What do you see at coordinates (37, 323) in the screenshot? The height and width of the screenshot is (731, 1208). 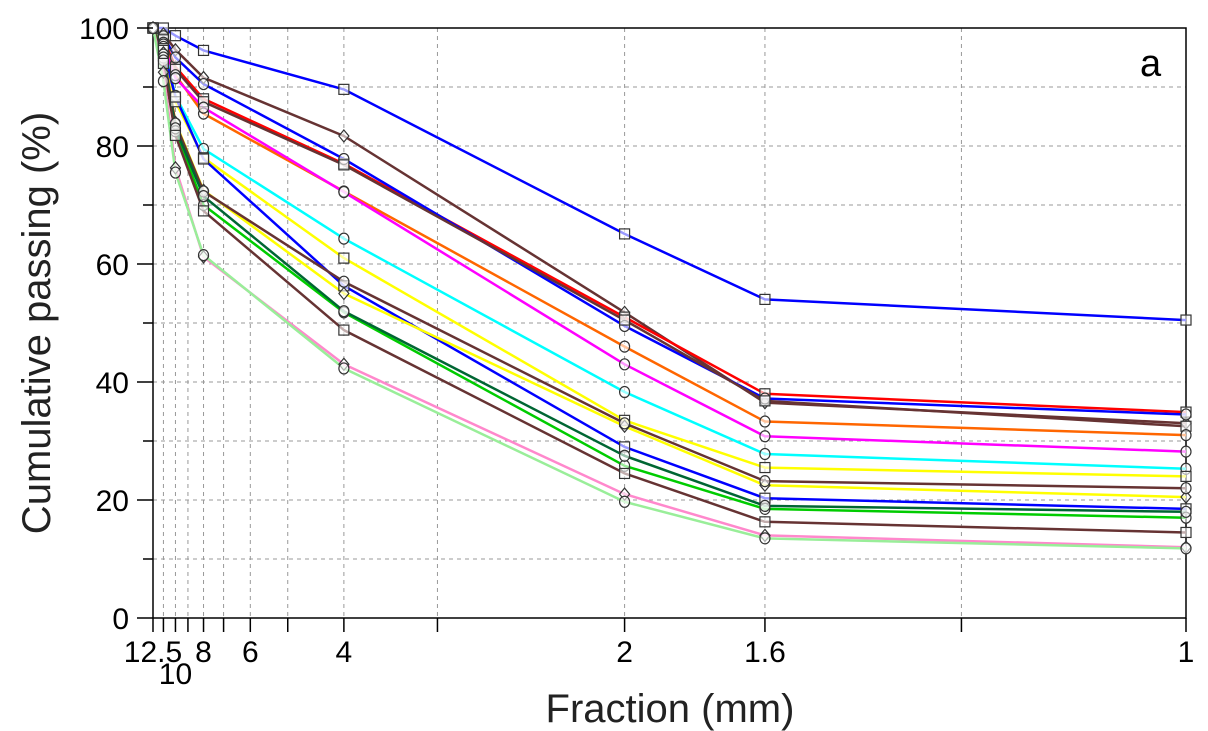 I see `y-axis-title: Cumulative passing (%)` at bounding box center [37, 323].